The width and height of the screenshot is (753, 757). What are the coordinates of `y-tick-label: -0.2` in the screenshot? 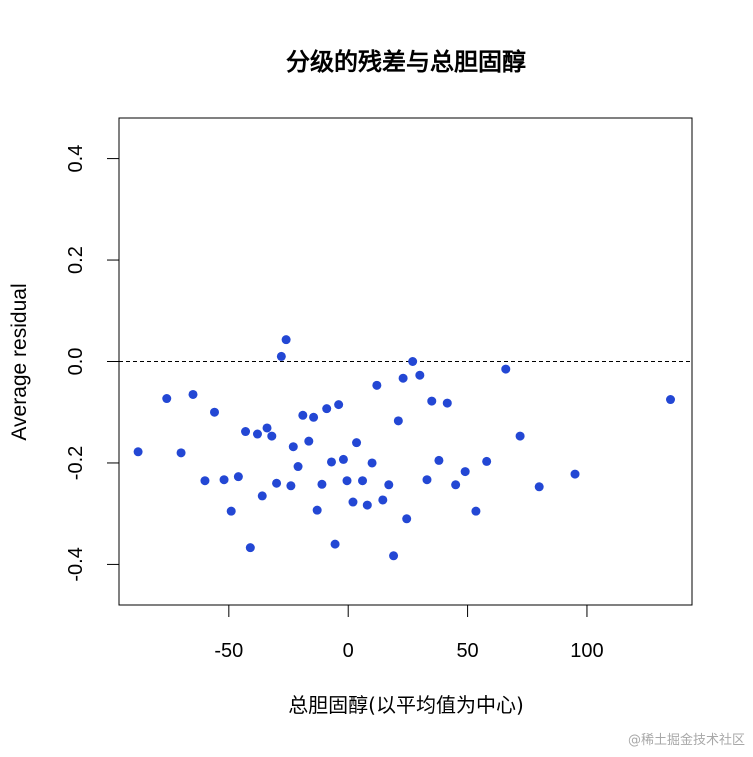 It's located at (76, 463).